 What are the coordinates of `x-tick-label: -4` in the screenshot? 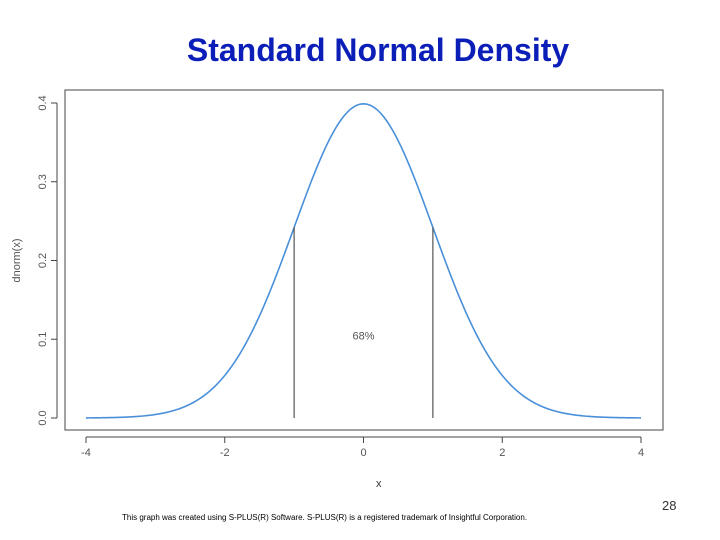 It's located at (86, 453).